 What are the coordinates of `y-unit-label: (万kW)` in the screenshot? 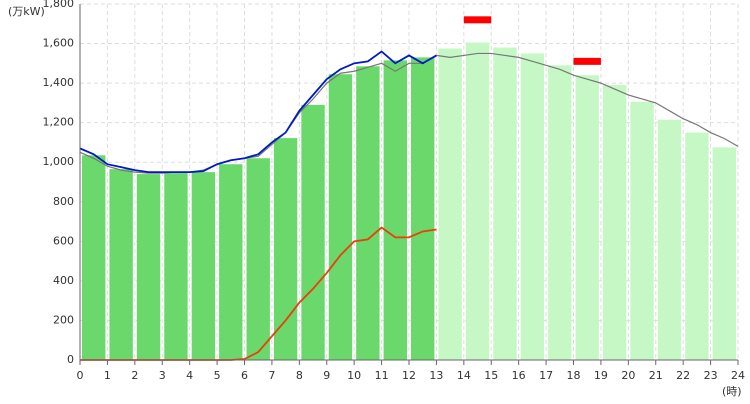 It's located at (26, 11).